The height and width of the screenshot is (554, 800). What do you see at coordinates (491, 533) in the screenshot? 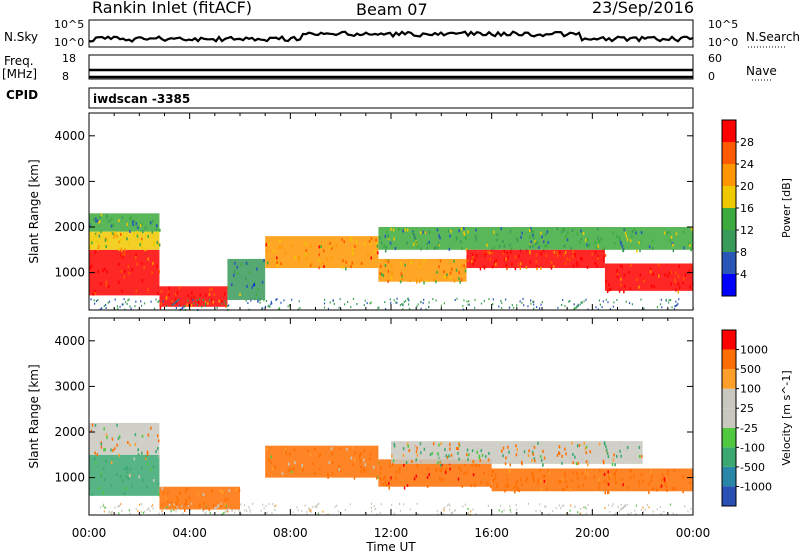
I see `x-tick-label: 16:00` at bounding box center [491, 533].